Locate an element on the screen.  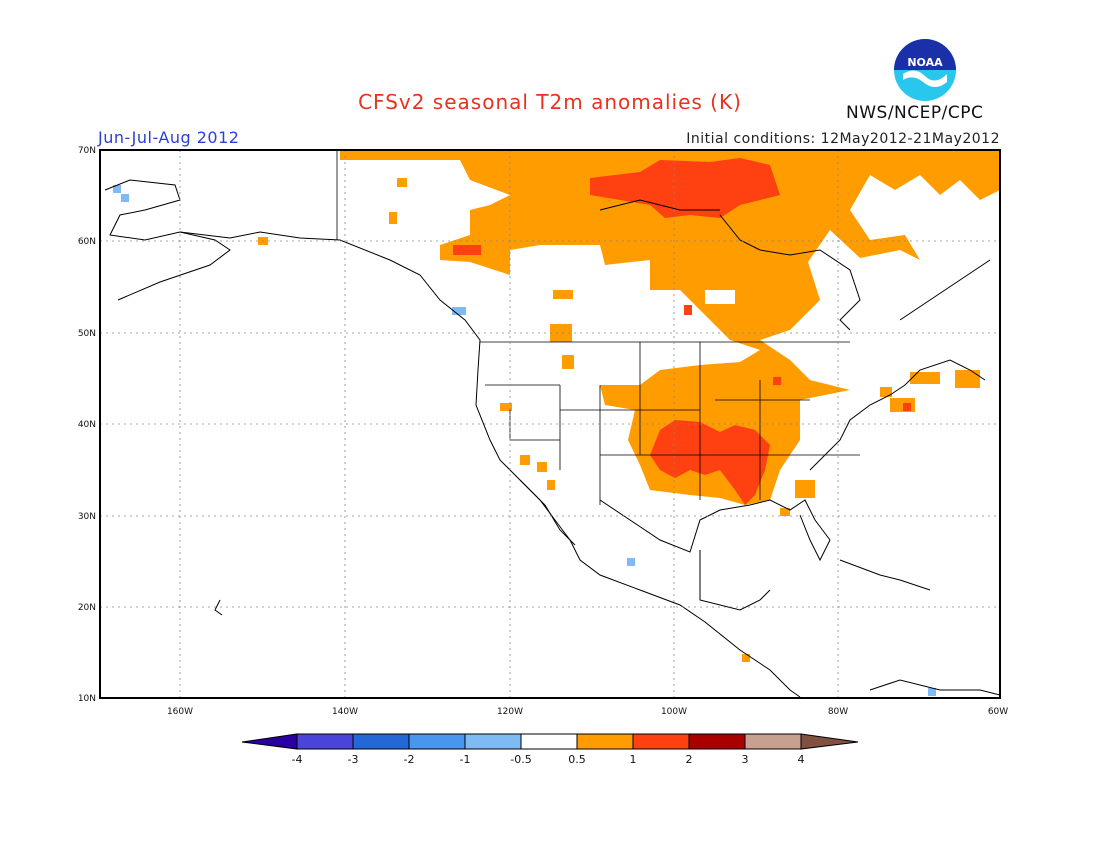
colorbar-label: -1 is located at coordinates (465, 759).